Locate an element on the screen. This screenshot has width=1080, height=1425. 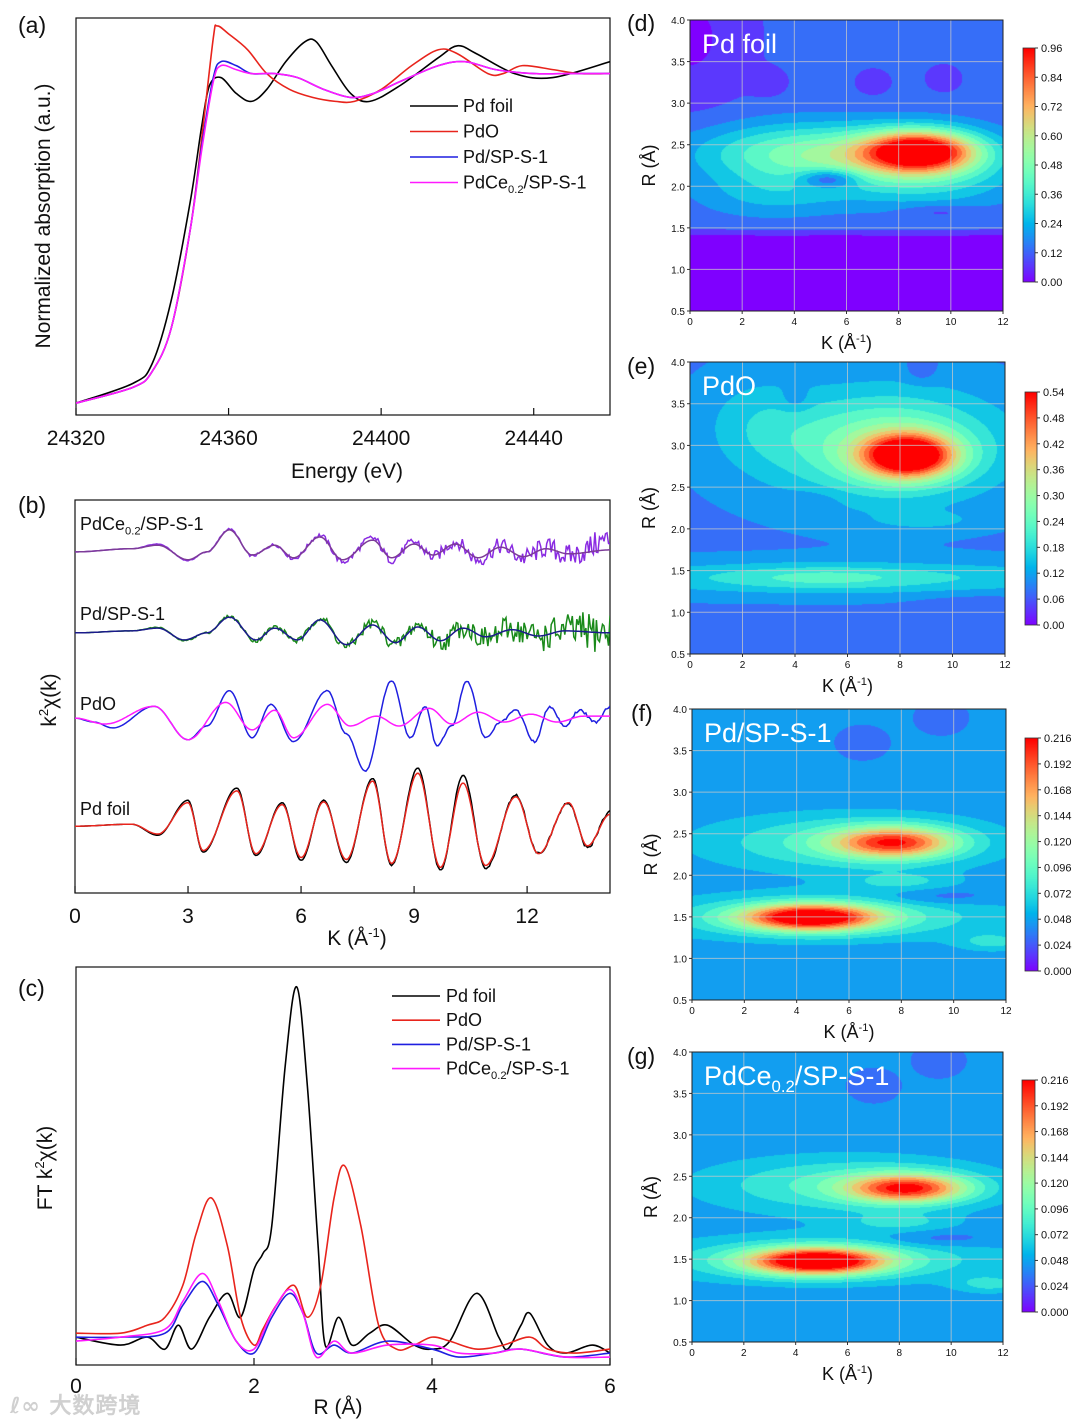
series-label-main: Pd/SP-S-1 is located at coordinates (122, 614).